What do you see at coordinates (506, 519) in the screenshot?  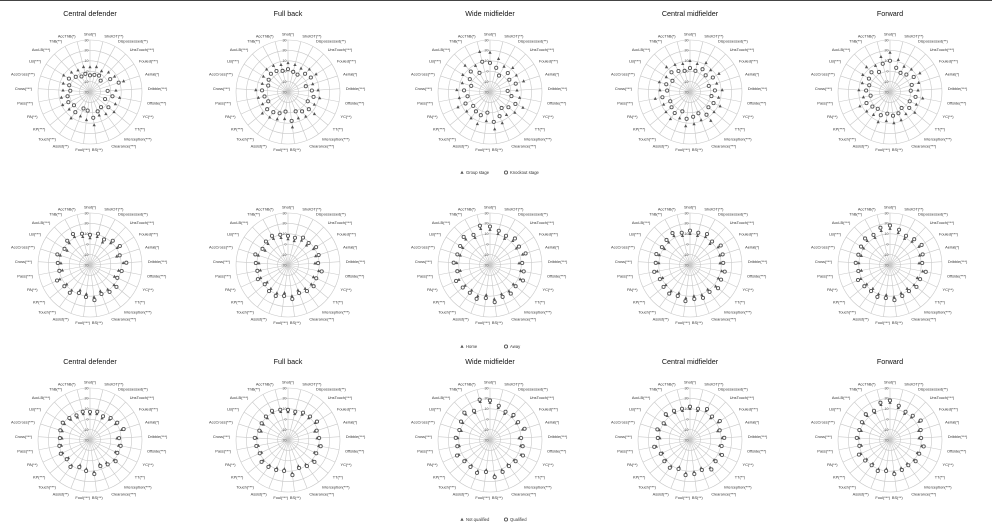 I see `legend-circle-icon` at bounding box center [506, 519].